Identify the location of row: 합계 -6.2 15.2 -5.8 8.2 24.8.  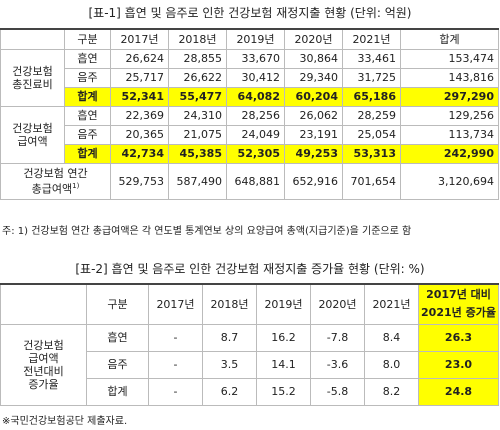
(250, 391).